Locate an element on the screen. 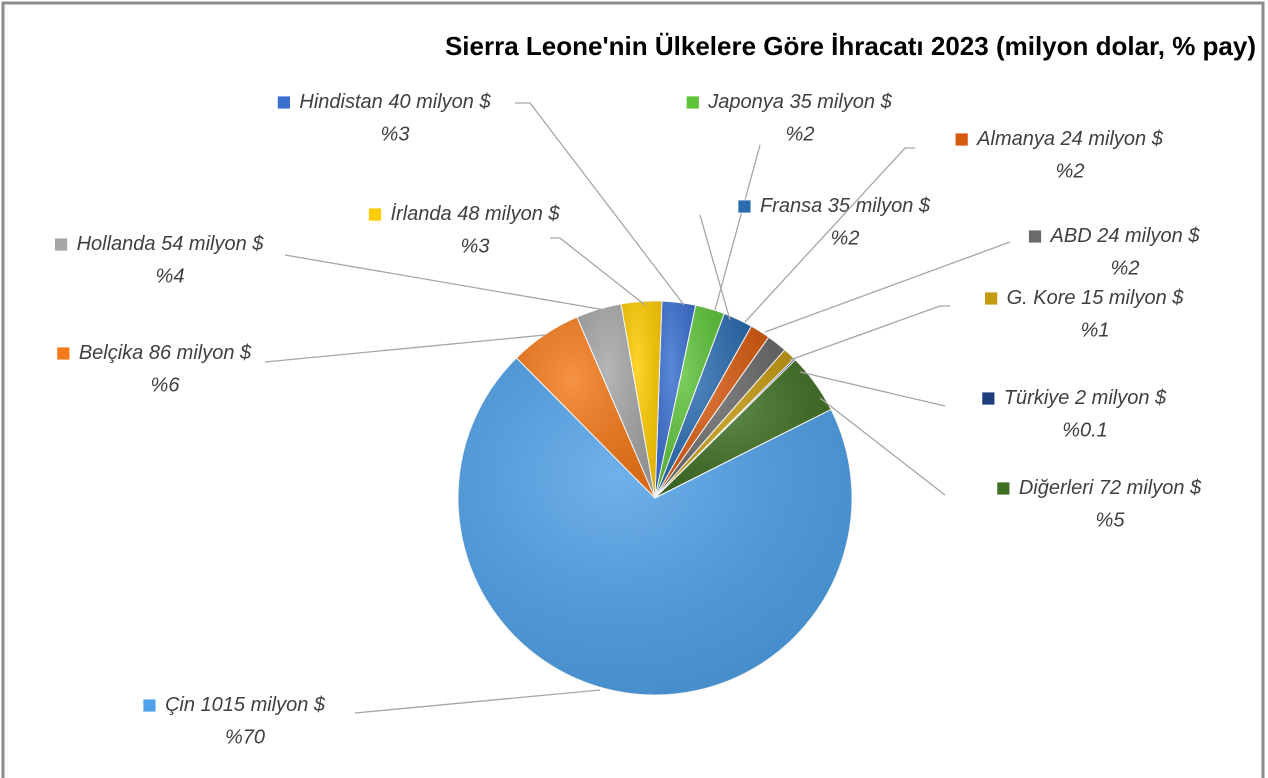  percent-label: %4 is located at coordinates (170, 276).